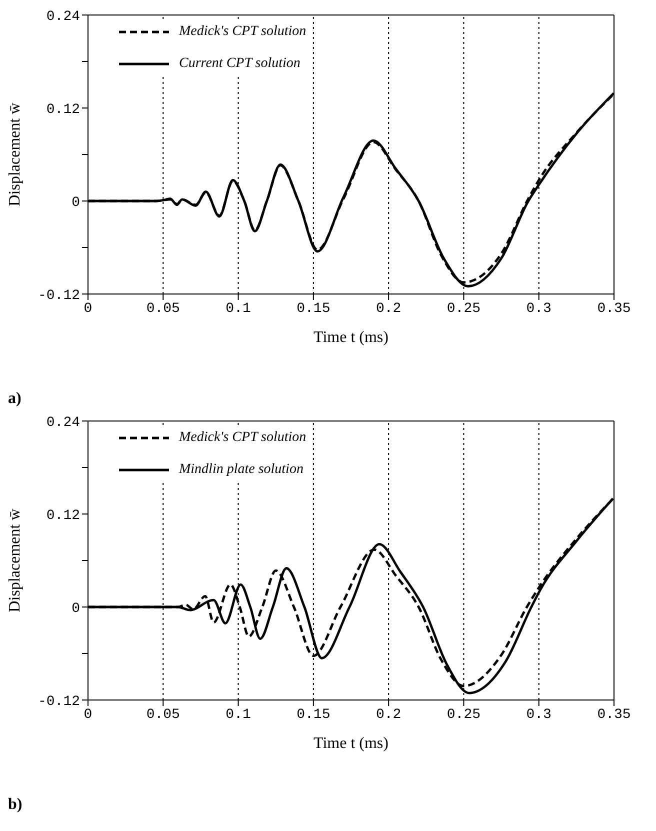 This screenshot has width=656, height=831. What do you see at coordinates (15, 399) in the screenshot?
I see `text: a)` at bounding box center [15, 399].